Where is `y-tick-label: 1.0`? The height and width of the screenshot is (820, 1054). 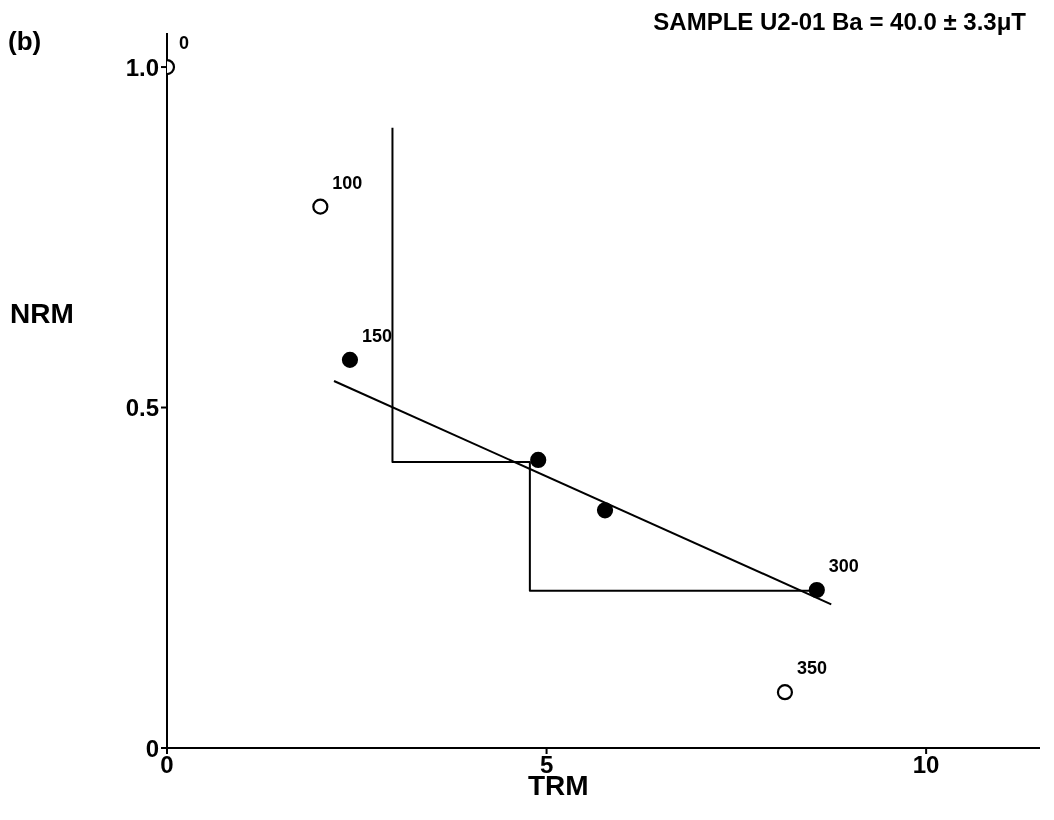
y-tick-label: 1.0 is located at coordinates (142, 67).